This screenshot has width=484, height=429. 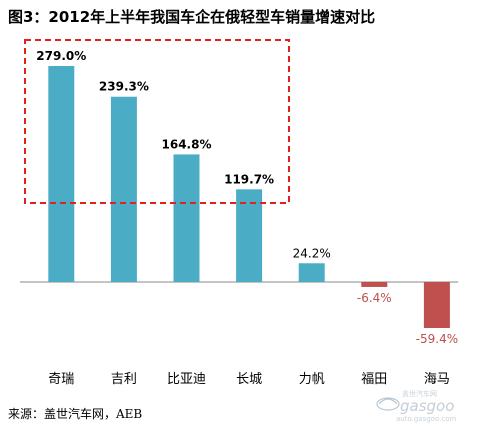 What do you see at coordinates (61, 379) in the screenshot?
I see `category-label-奇瑞: 奇瑞` at bounding box center [61, 379].